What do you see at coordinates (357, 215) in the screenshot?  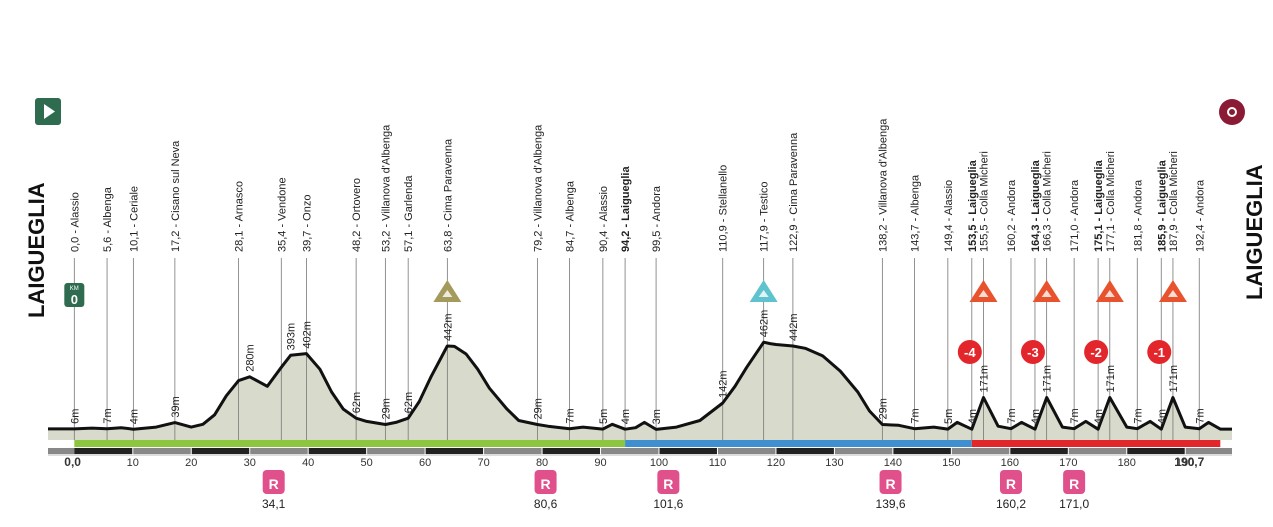 I see `waypoint-label: 48,2 - Ortovero` at bounding box center [357, 215].